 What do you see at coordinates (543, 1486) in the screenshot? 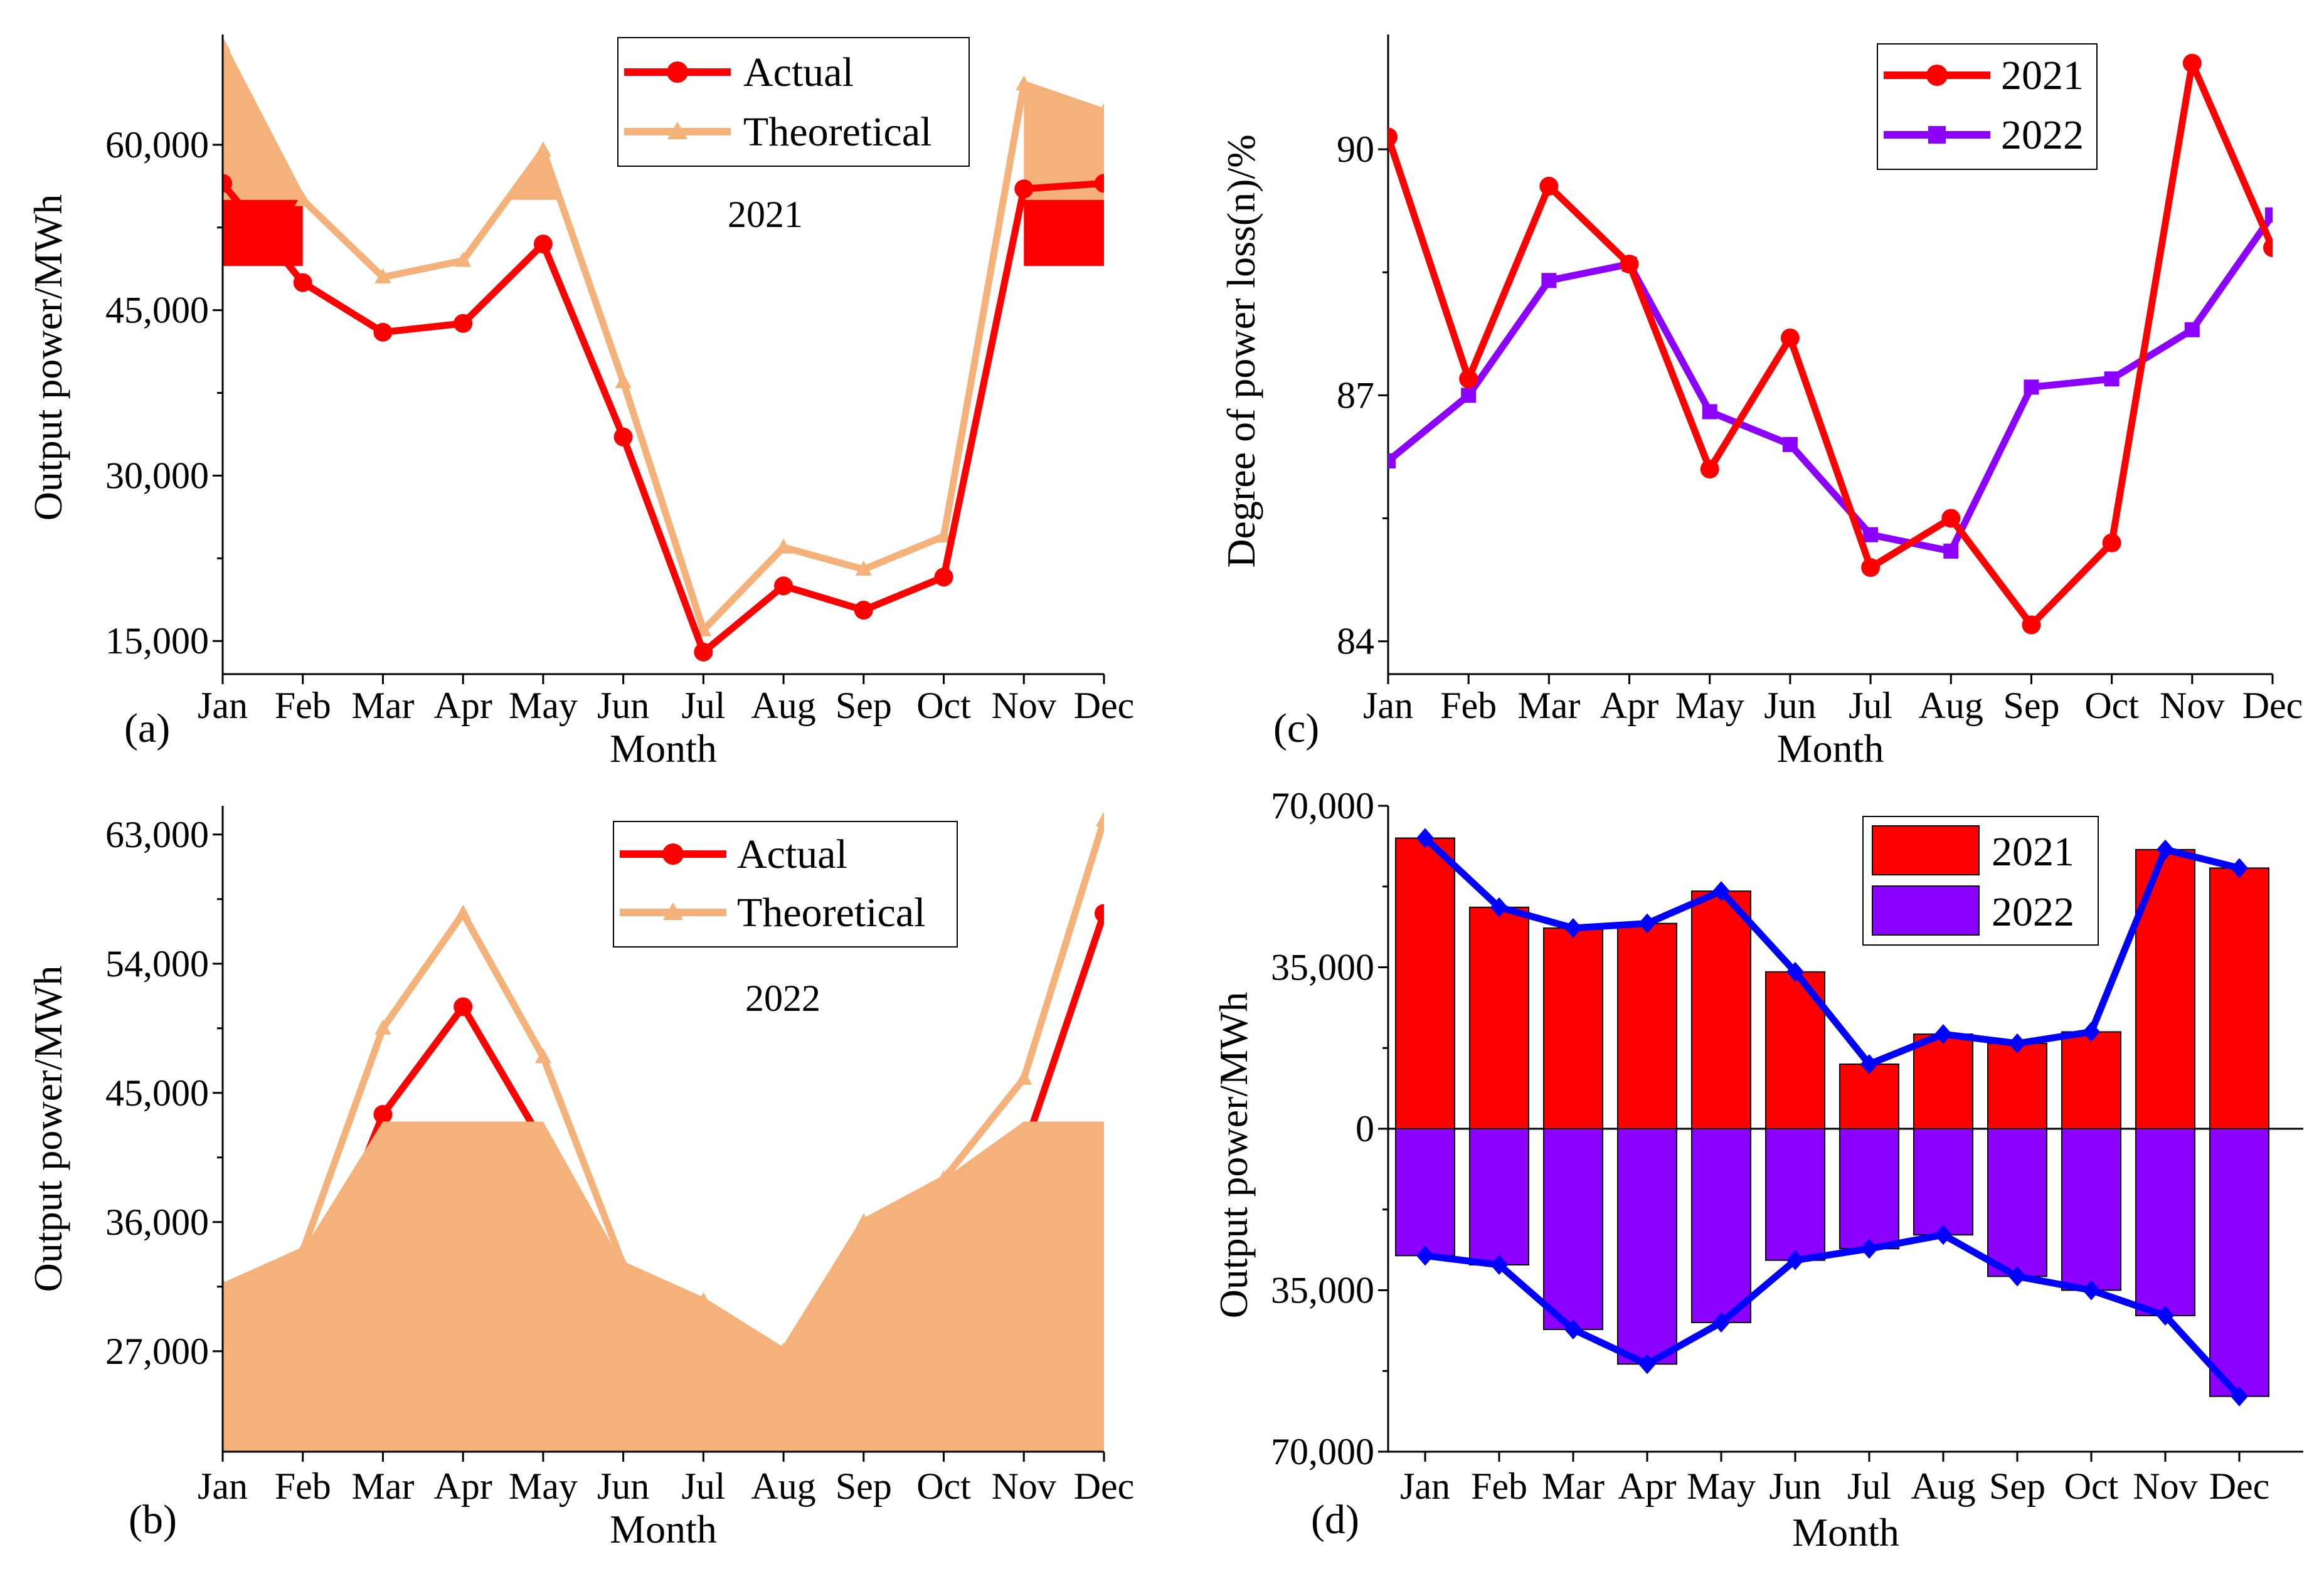
I see `panel-b-x-tick-label-may: May` at bounding box center [543, 1486].